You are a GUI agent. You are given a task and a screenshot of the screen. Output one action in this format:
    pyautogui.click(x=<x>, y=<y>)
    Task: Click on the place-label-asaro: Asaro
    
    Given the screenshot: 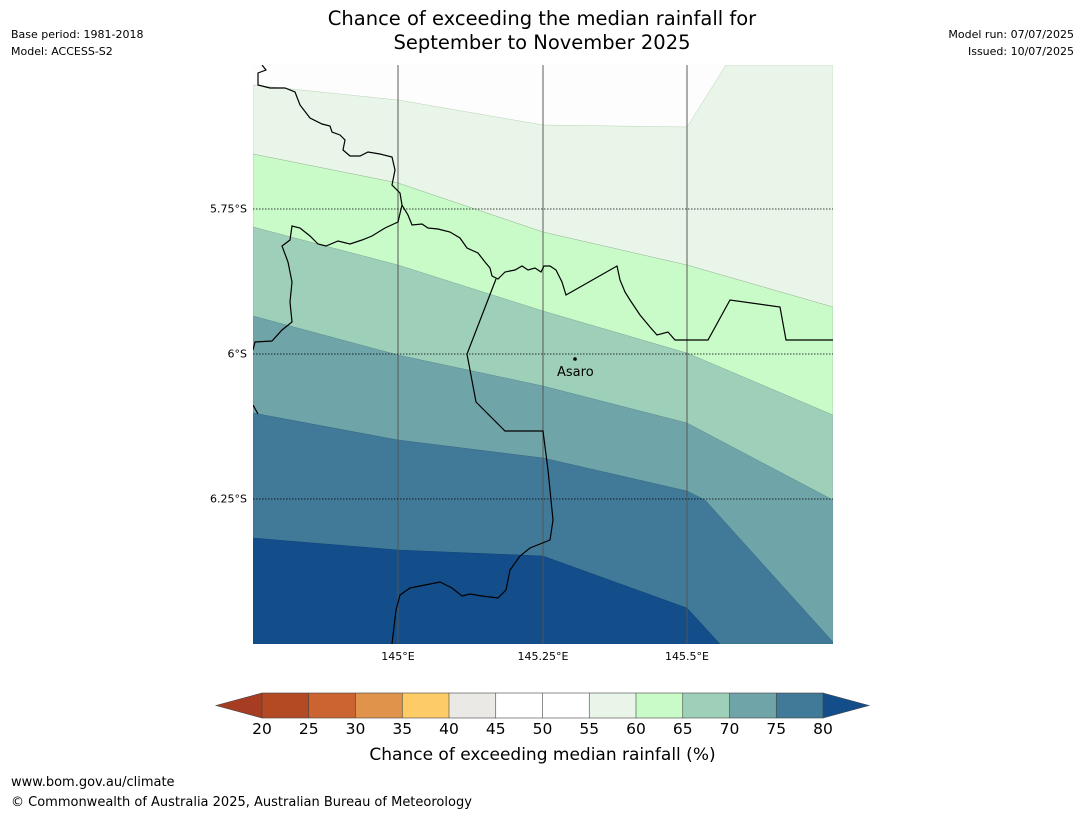 What is the action you would take?
    pyautogui.click(x=575, y=372)
    